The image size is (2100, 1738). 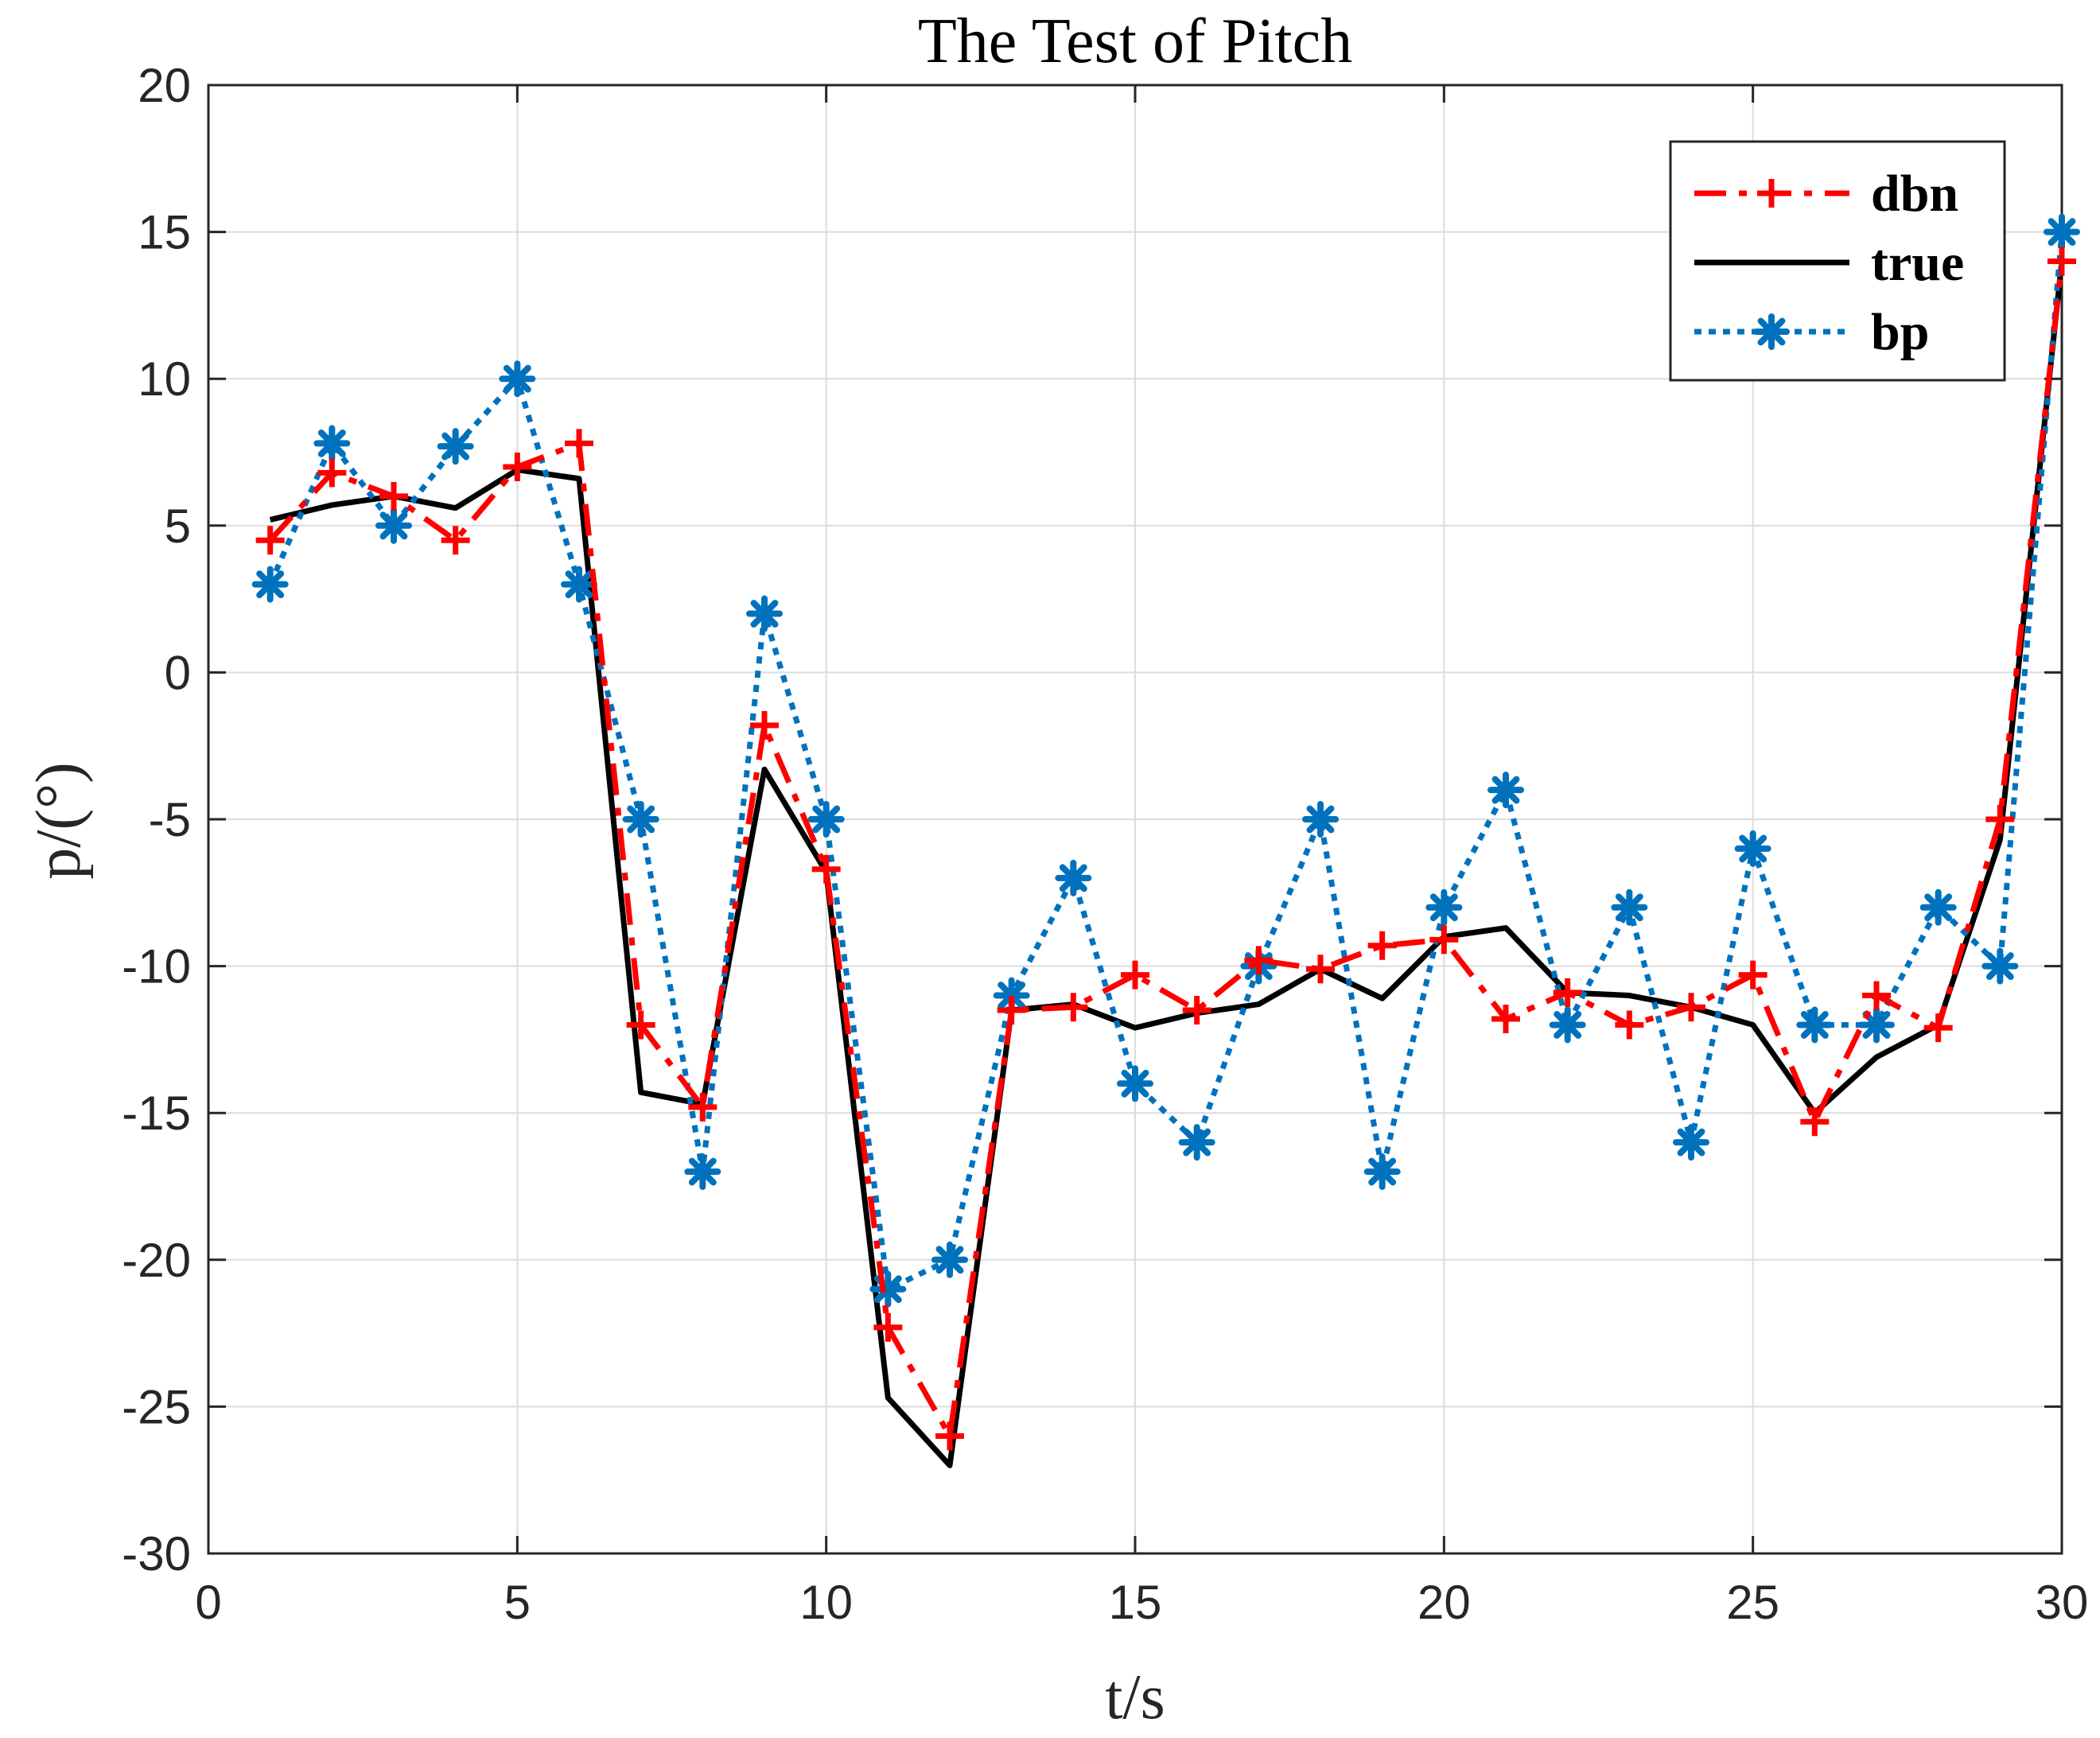 I want to click on point-bp-15-core, so click(x=1135, y=1083).